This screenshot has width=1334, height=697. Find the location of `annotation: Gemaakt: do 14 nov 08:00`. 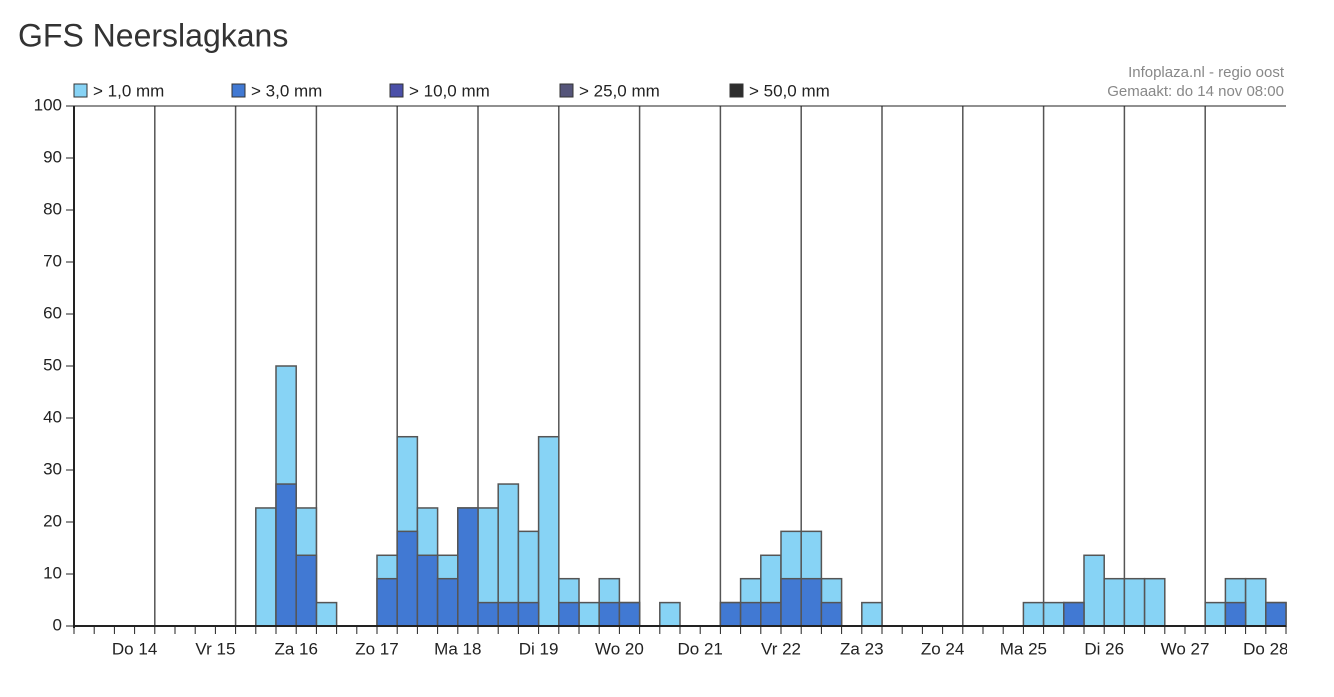

annotation: Gemaakt: do 14 nov 08:00 is located at coordinates (1195, 91).